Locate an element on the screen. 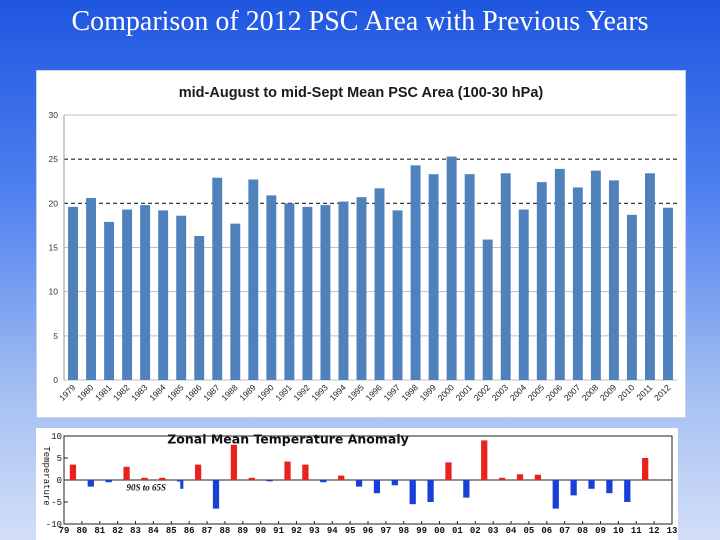 This screenshot has height=540, width=720. x-tick-label-2003: 2003 is located at coordinates (500, 392).